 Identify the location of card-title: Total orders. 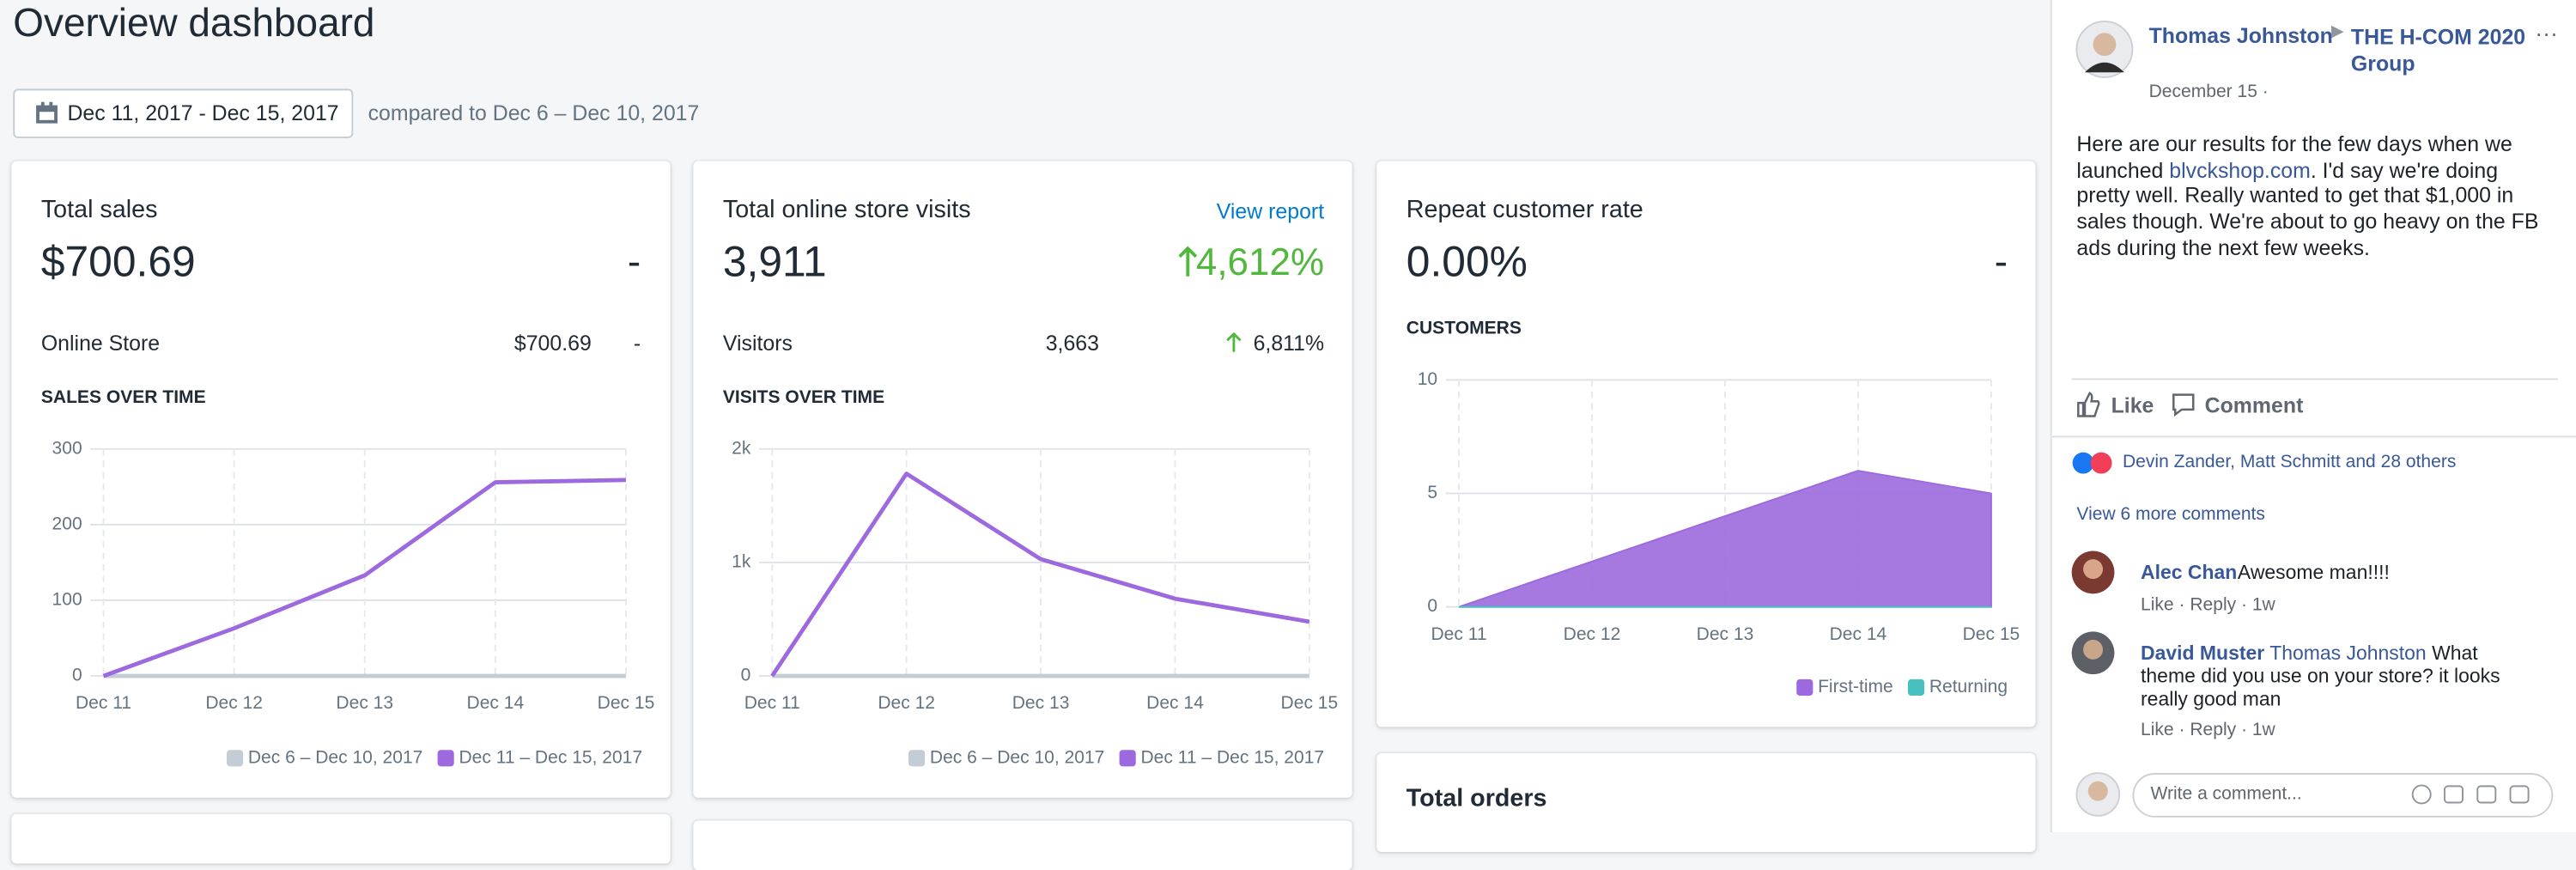
(1477, 798).